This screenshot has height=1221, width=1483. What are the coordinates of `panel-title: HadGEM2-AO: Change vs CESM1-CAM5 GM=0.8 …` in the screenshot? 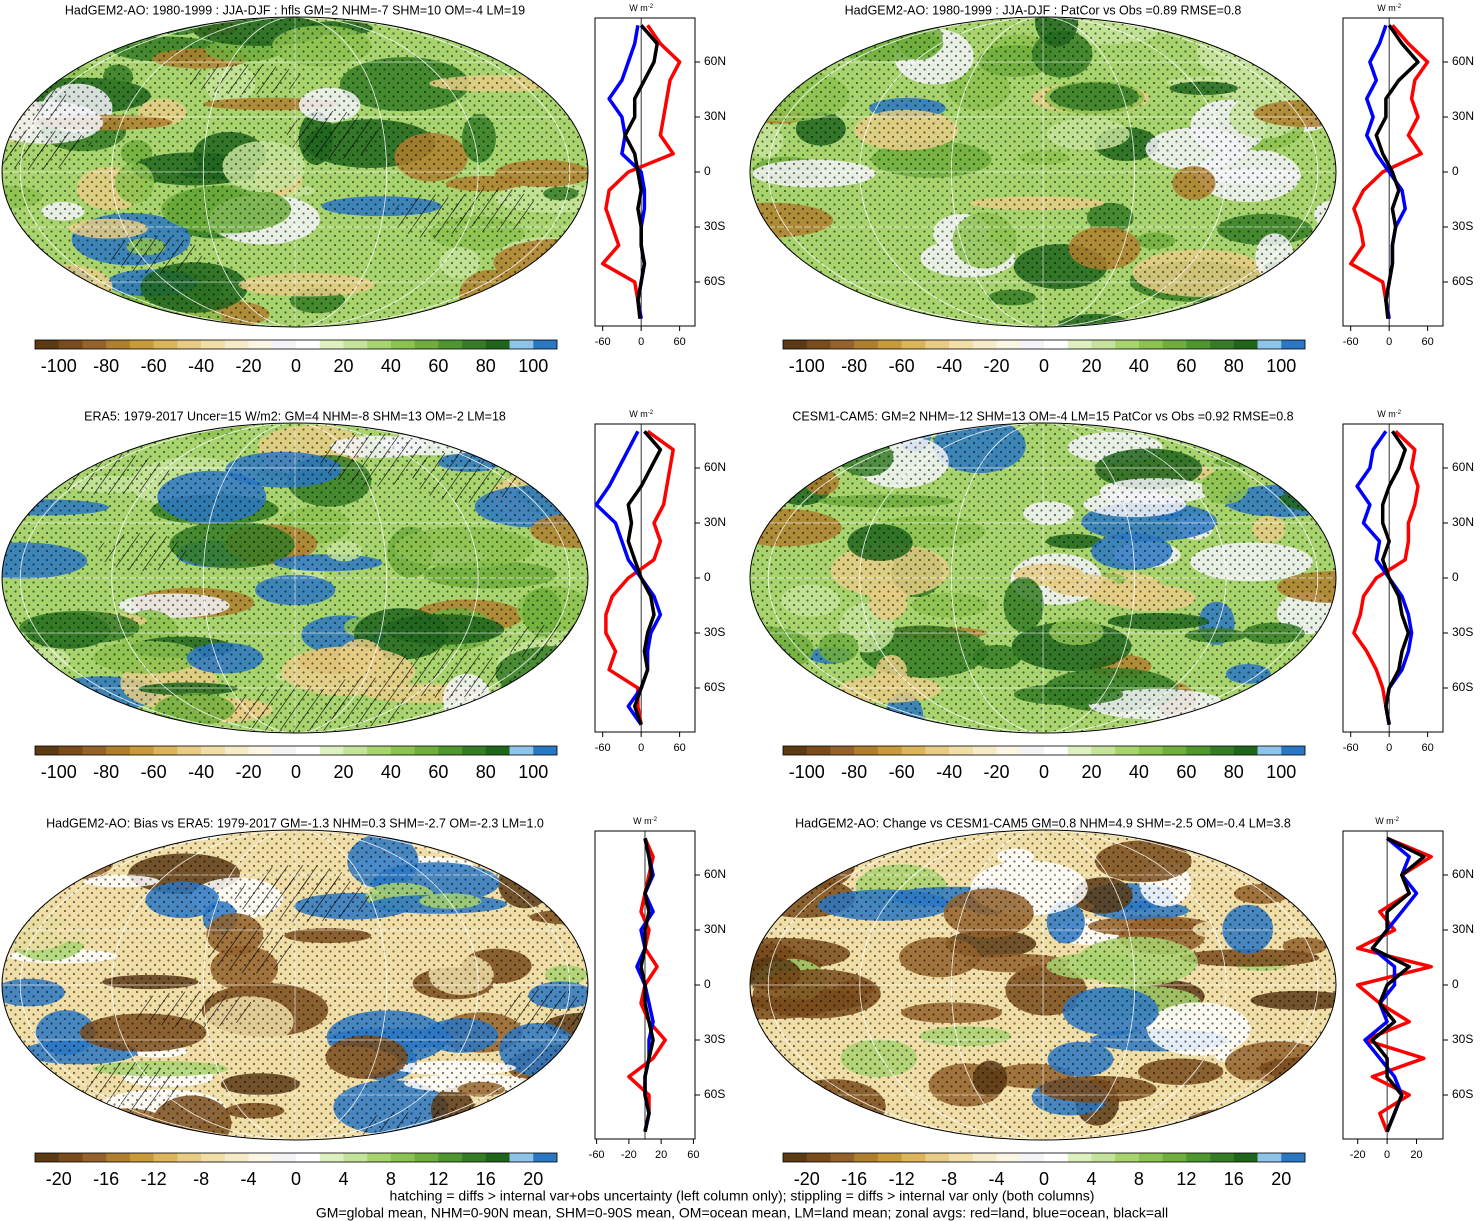 It's located at (1043, 823).